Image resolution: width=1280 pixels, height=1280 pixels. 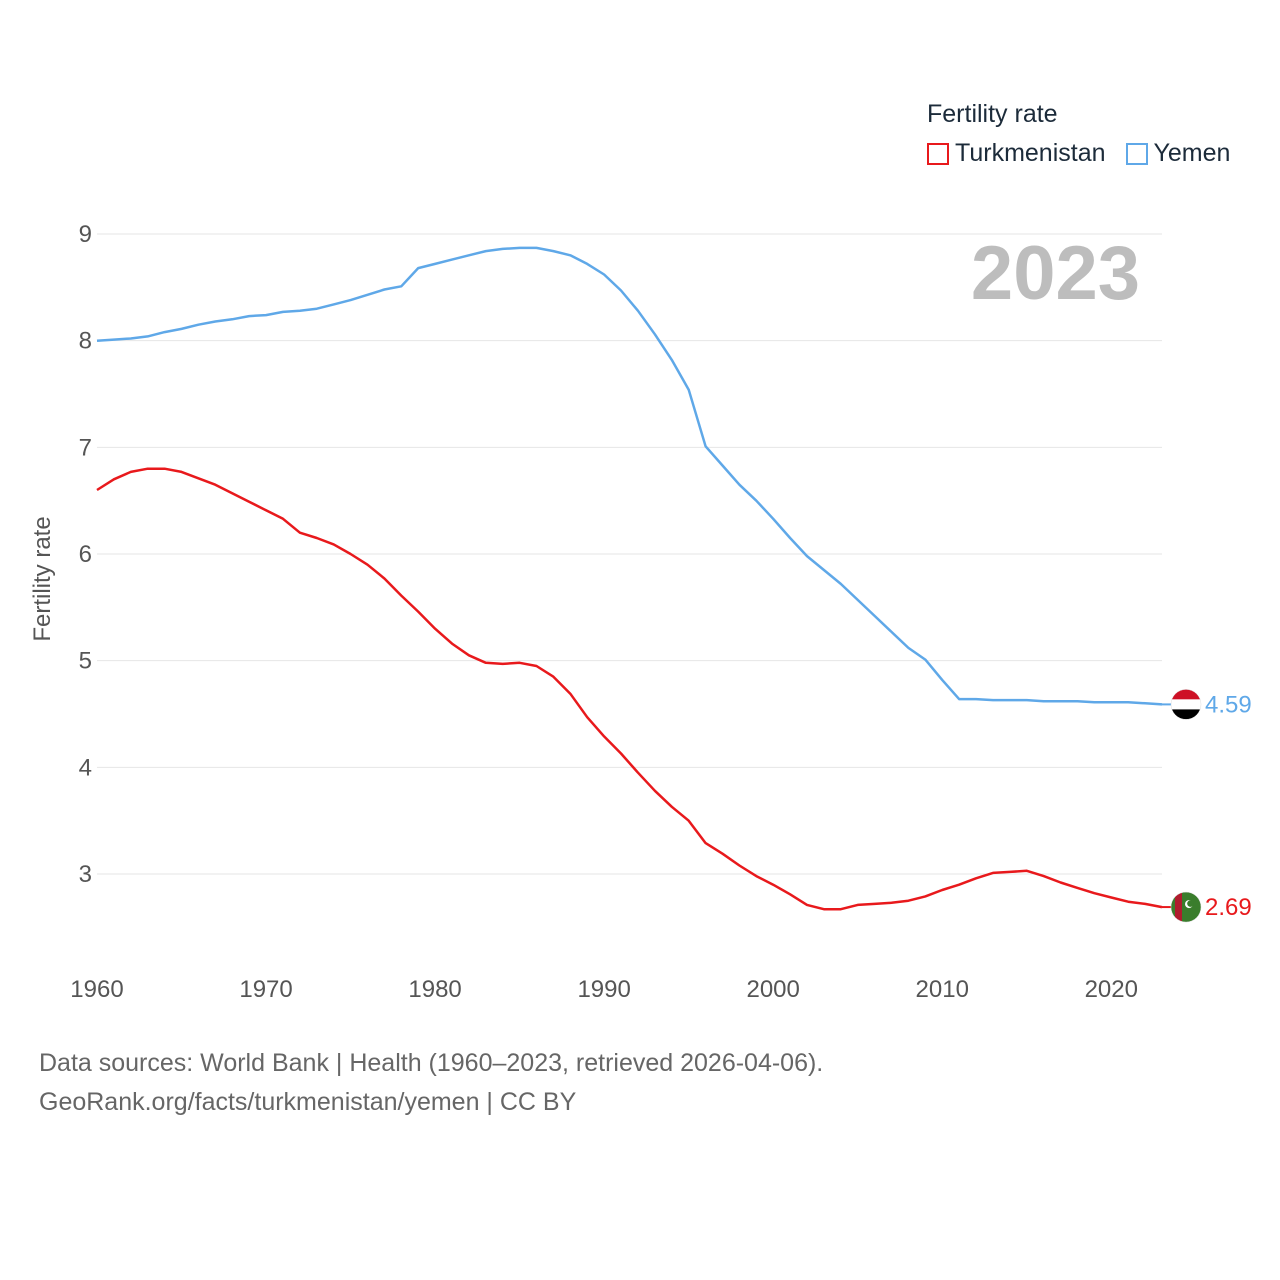 I want to click on x-tick-label: 2000, so click(x=772, y=989).